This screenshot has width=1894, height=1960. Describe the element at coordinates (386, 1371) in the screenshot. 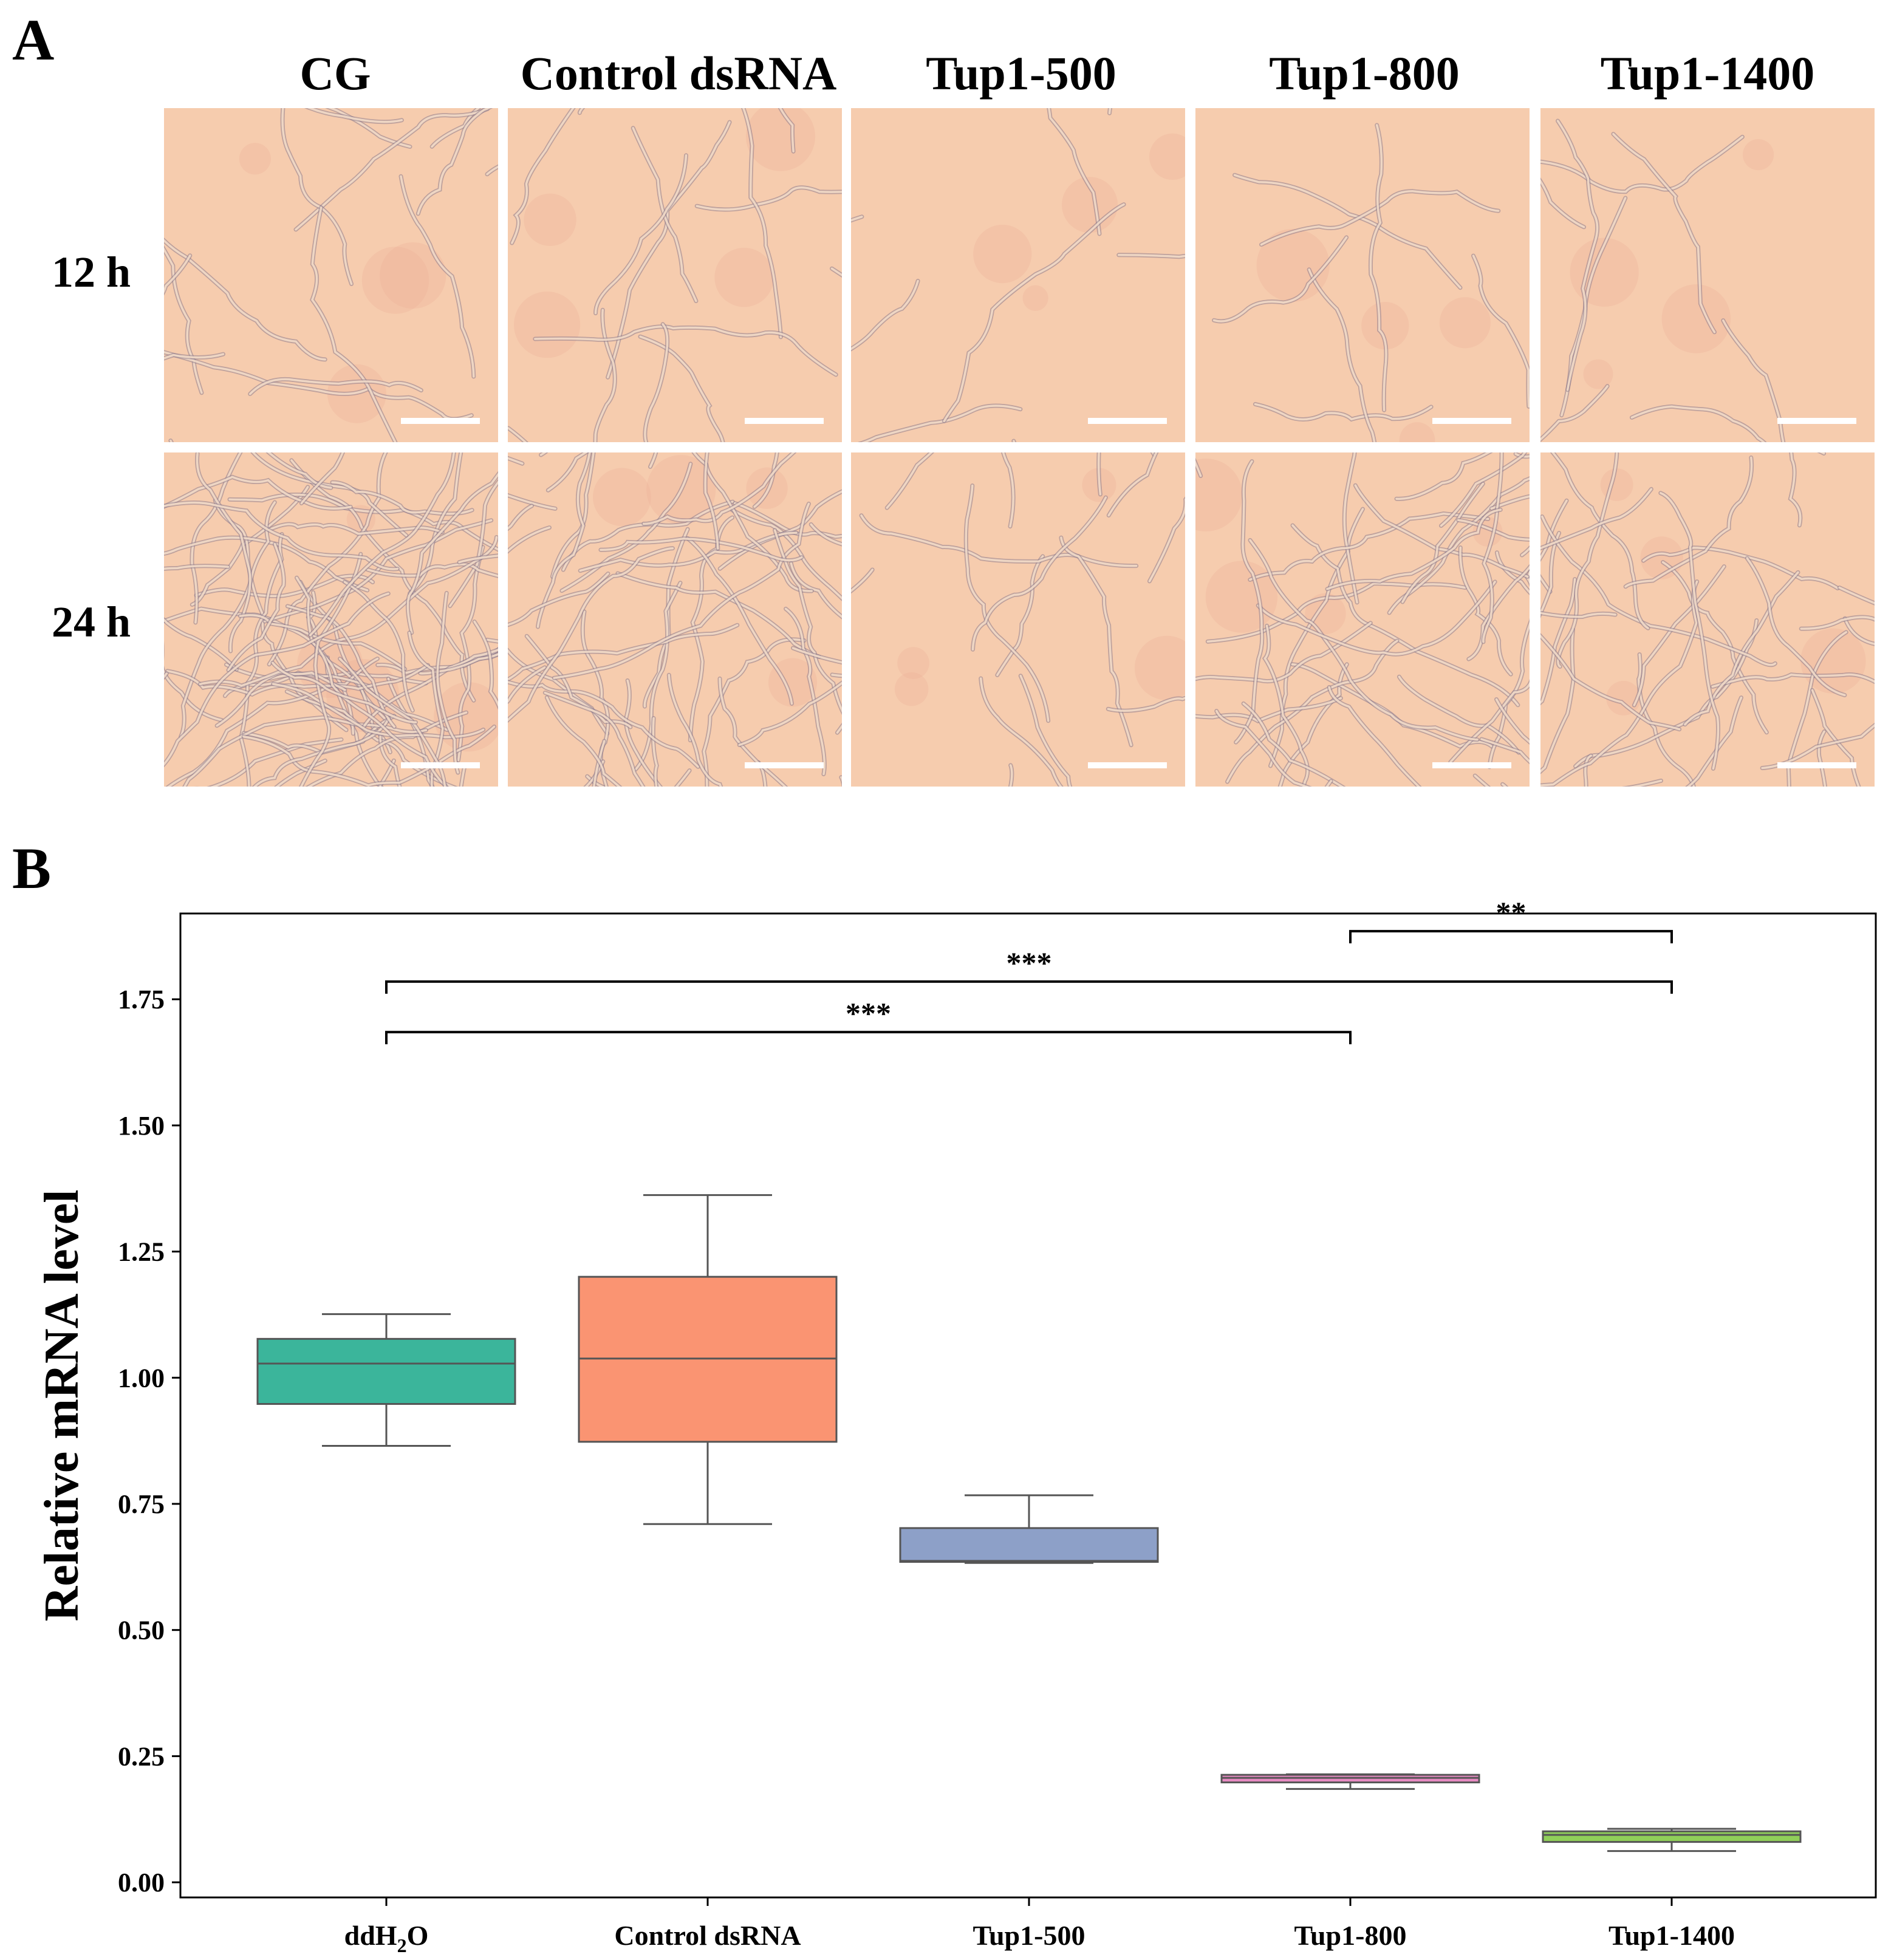

I see `iqr-box` at that location.